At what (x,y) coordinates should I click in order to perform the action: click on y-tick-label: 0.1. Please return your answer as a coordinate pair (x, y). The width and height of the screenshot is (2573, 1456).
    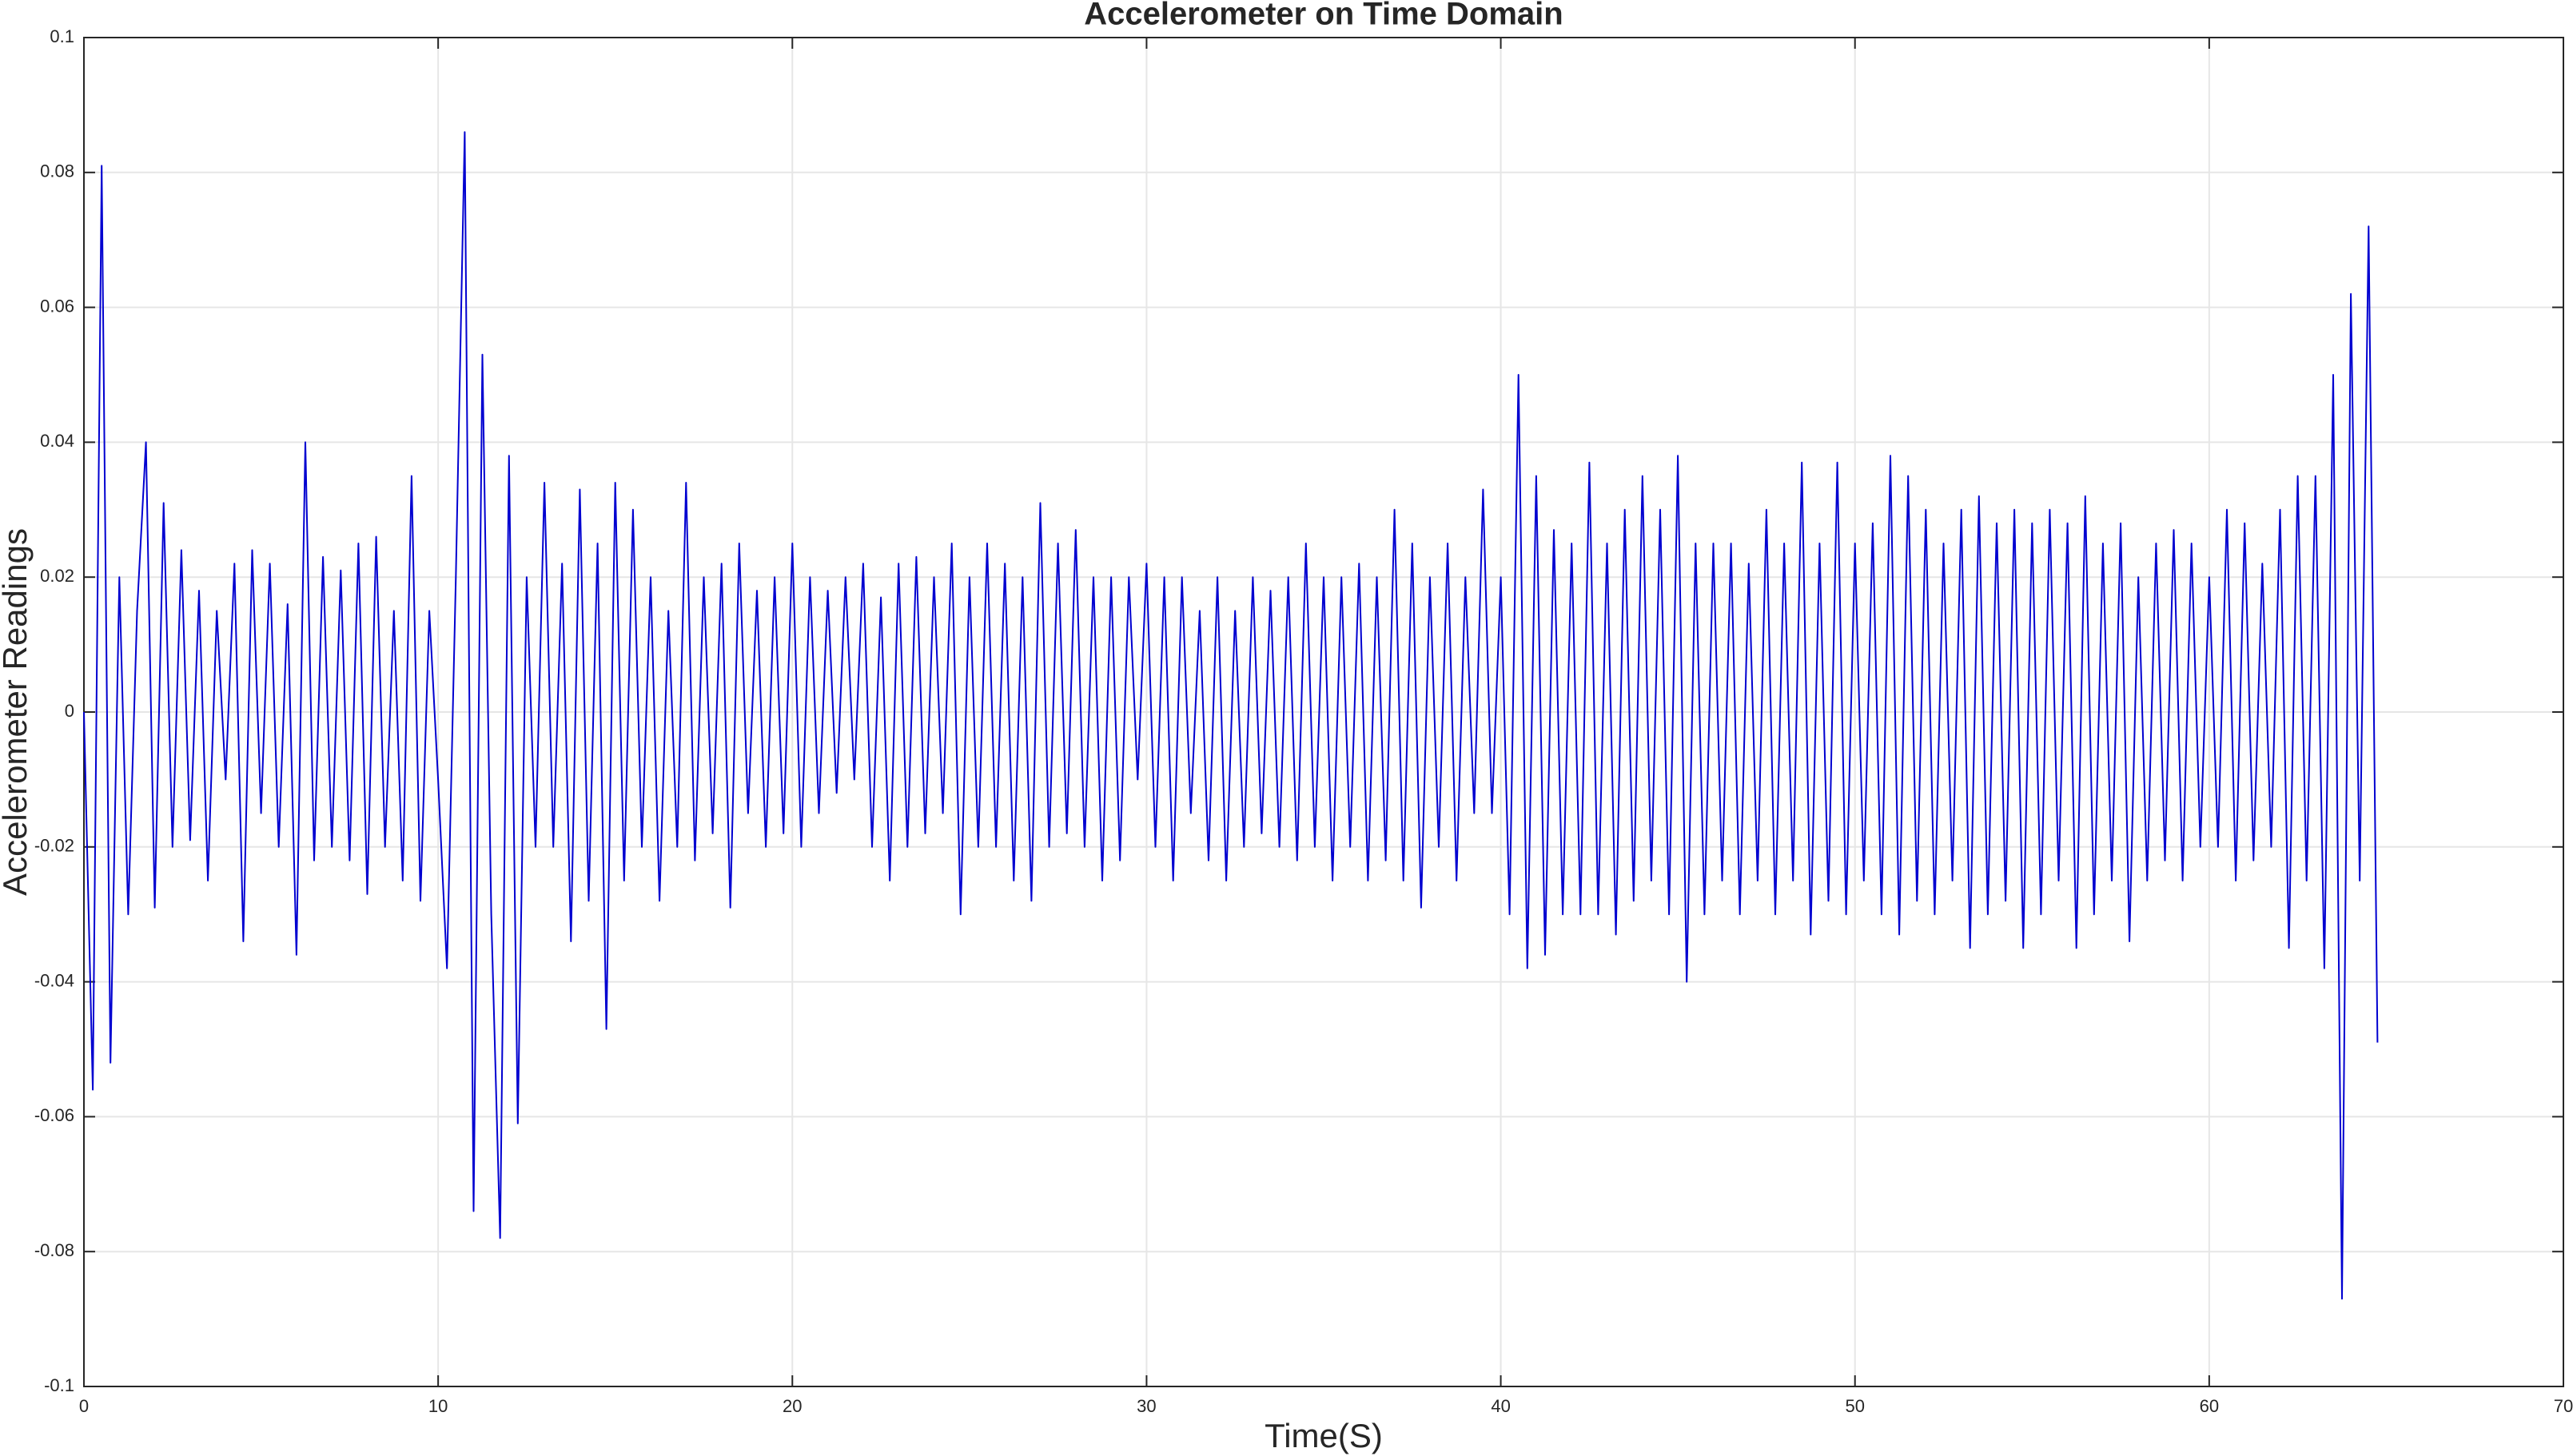
    Looking at the image, I should click on (62, 36).